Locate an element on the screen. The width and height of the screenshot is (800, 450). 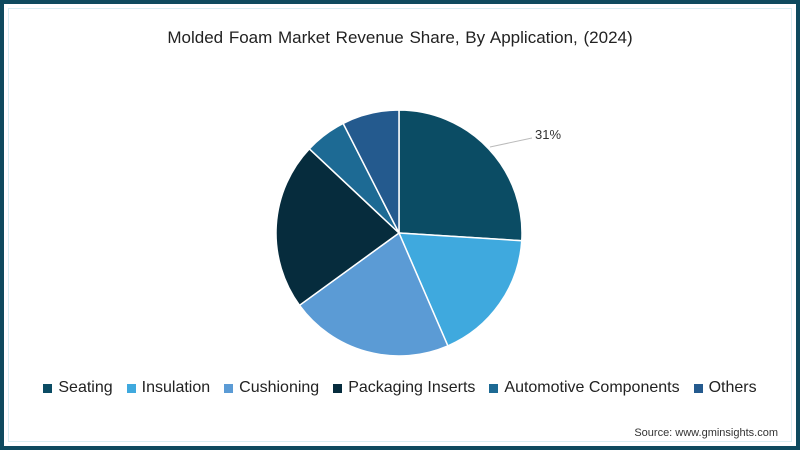
leader-line is located at coordinates (511, 142).